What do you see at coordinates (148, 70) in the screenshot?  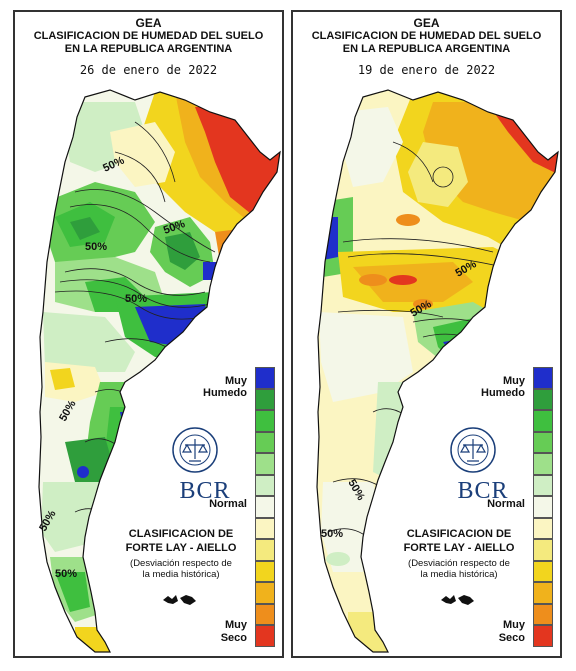 I see `map-date: 26 de enero de 2022` at bounding box center [148, 70].